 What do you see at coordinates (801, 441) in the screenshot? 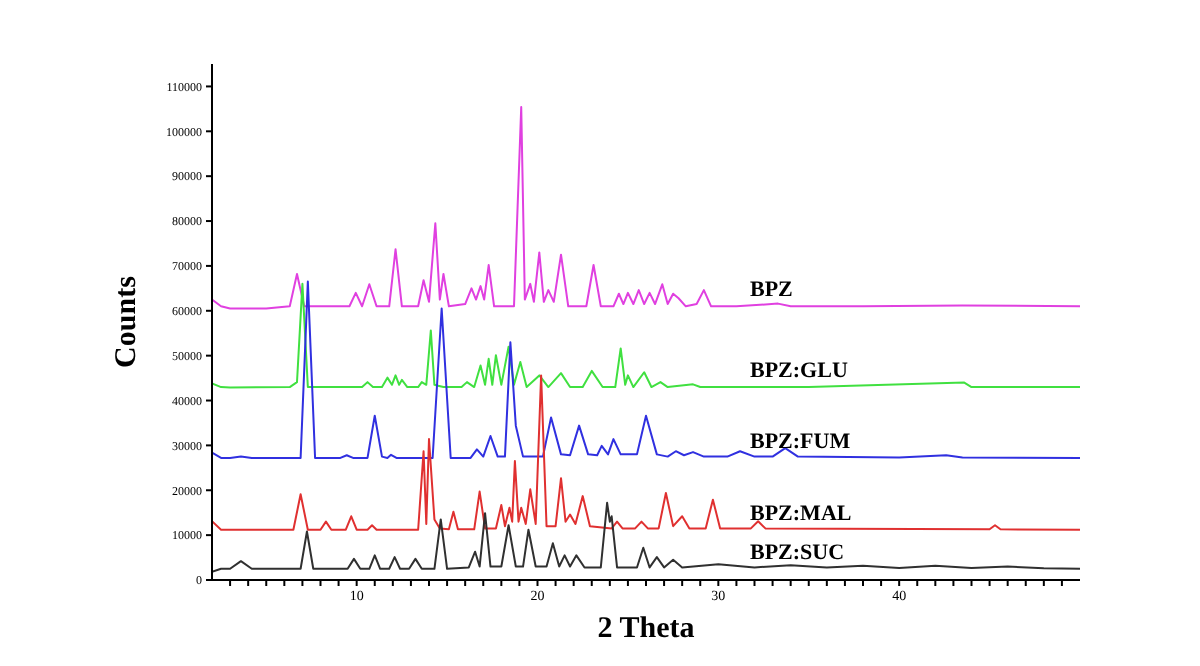
I see `series-label: BPZ:FUM` at bounding box center [801, 441].